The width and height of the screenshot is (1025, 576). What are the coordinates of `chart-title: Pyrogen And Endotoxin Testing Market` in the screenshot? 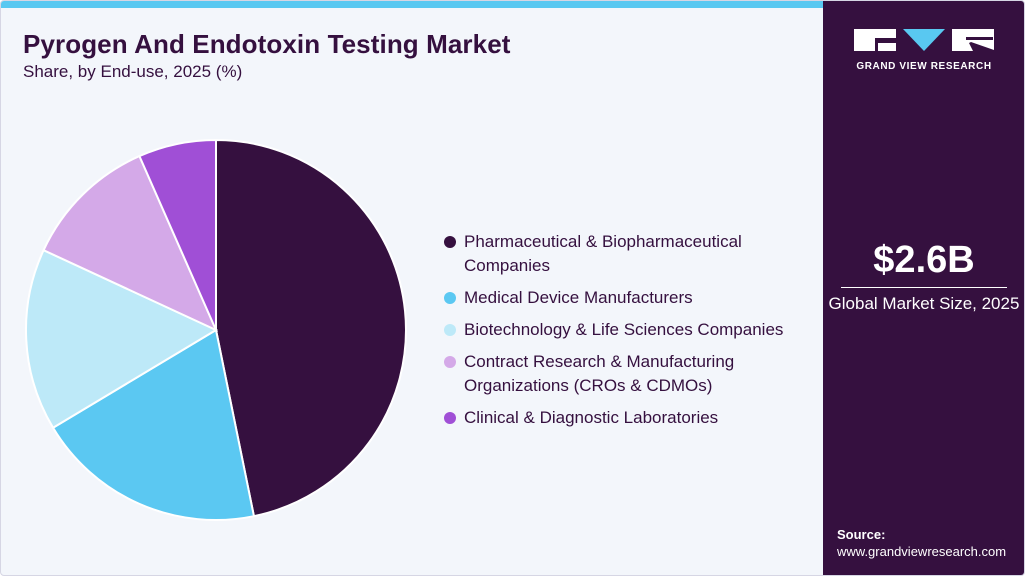 It's located at (267, 44).